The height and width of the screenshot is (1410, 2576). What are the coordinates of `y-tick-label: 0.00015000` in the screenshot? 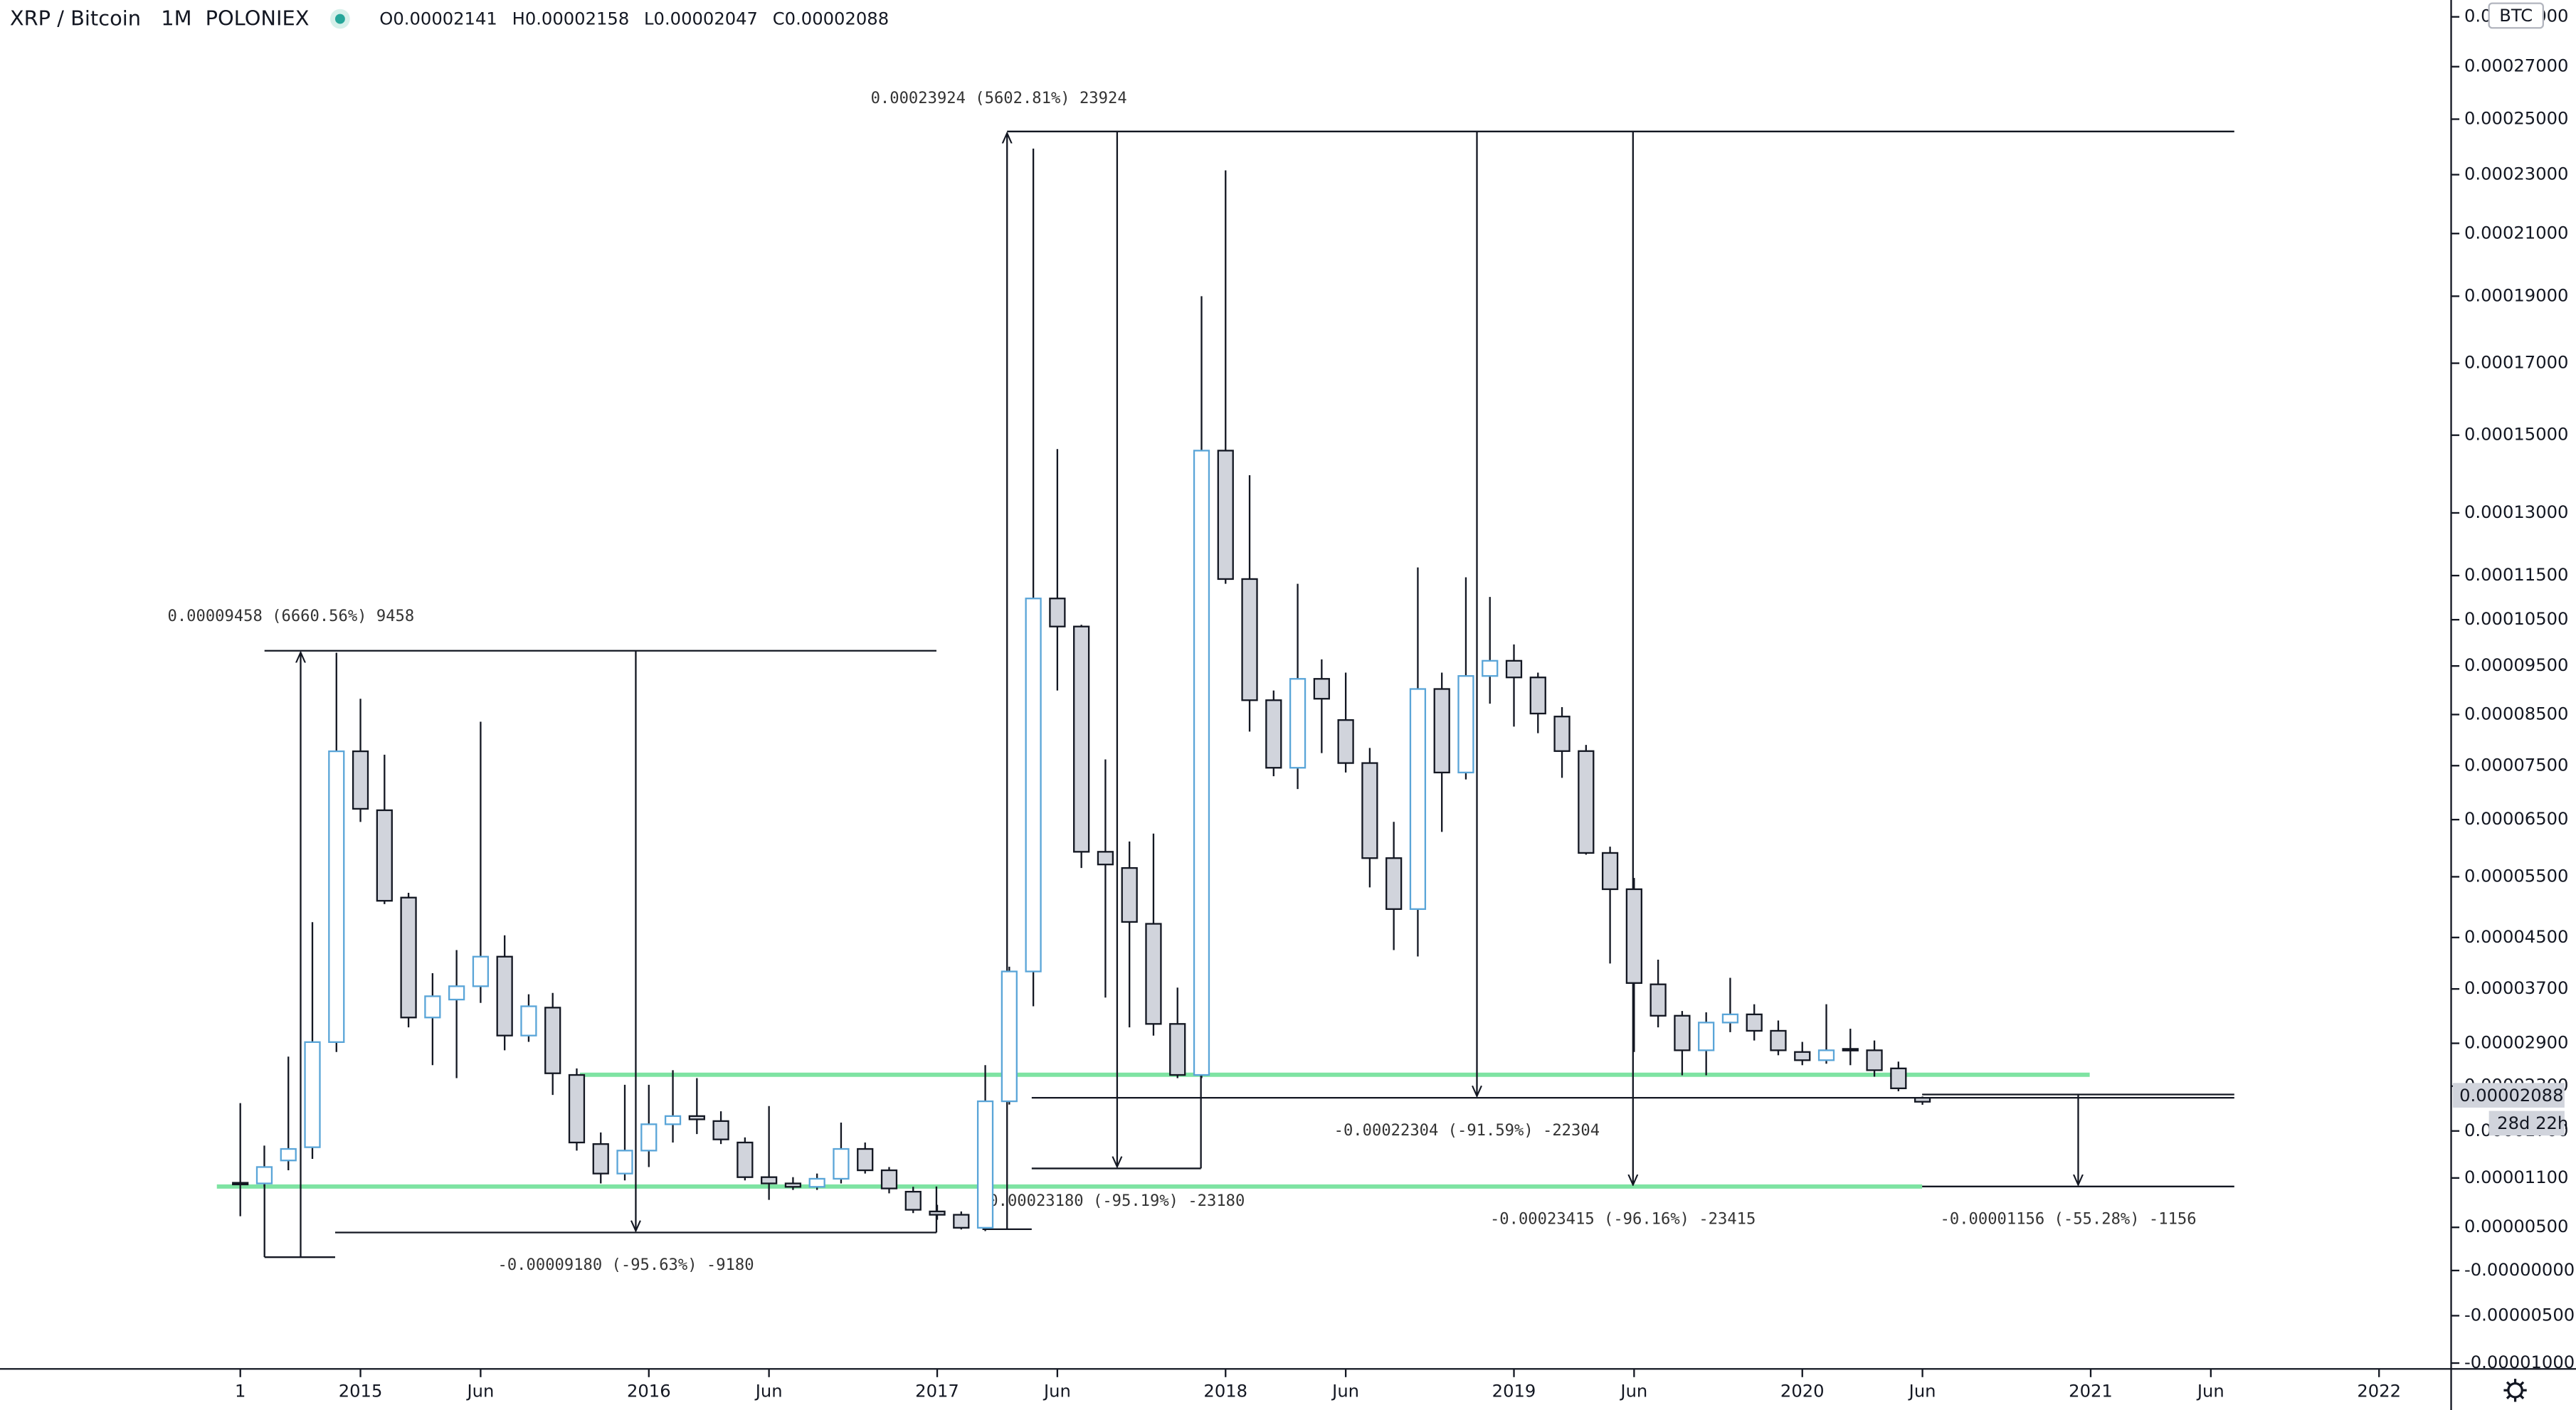 It's located at (2516, 434).